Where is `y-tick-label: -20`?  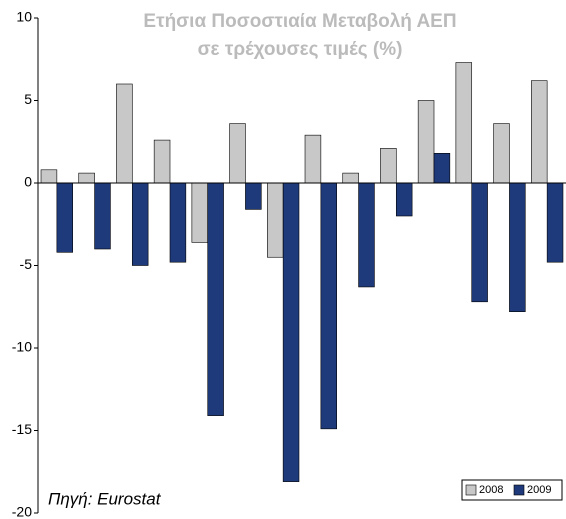 y-tick-label: -20 is located at coordinates (22, 511).